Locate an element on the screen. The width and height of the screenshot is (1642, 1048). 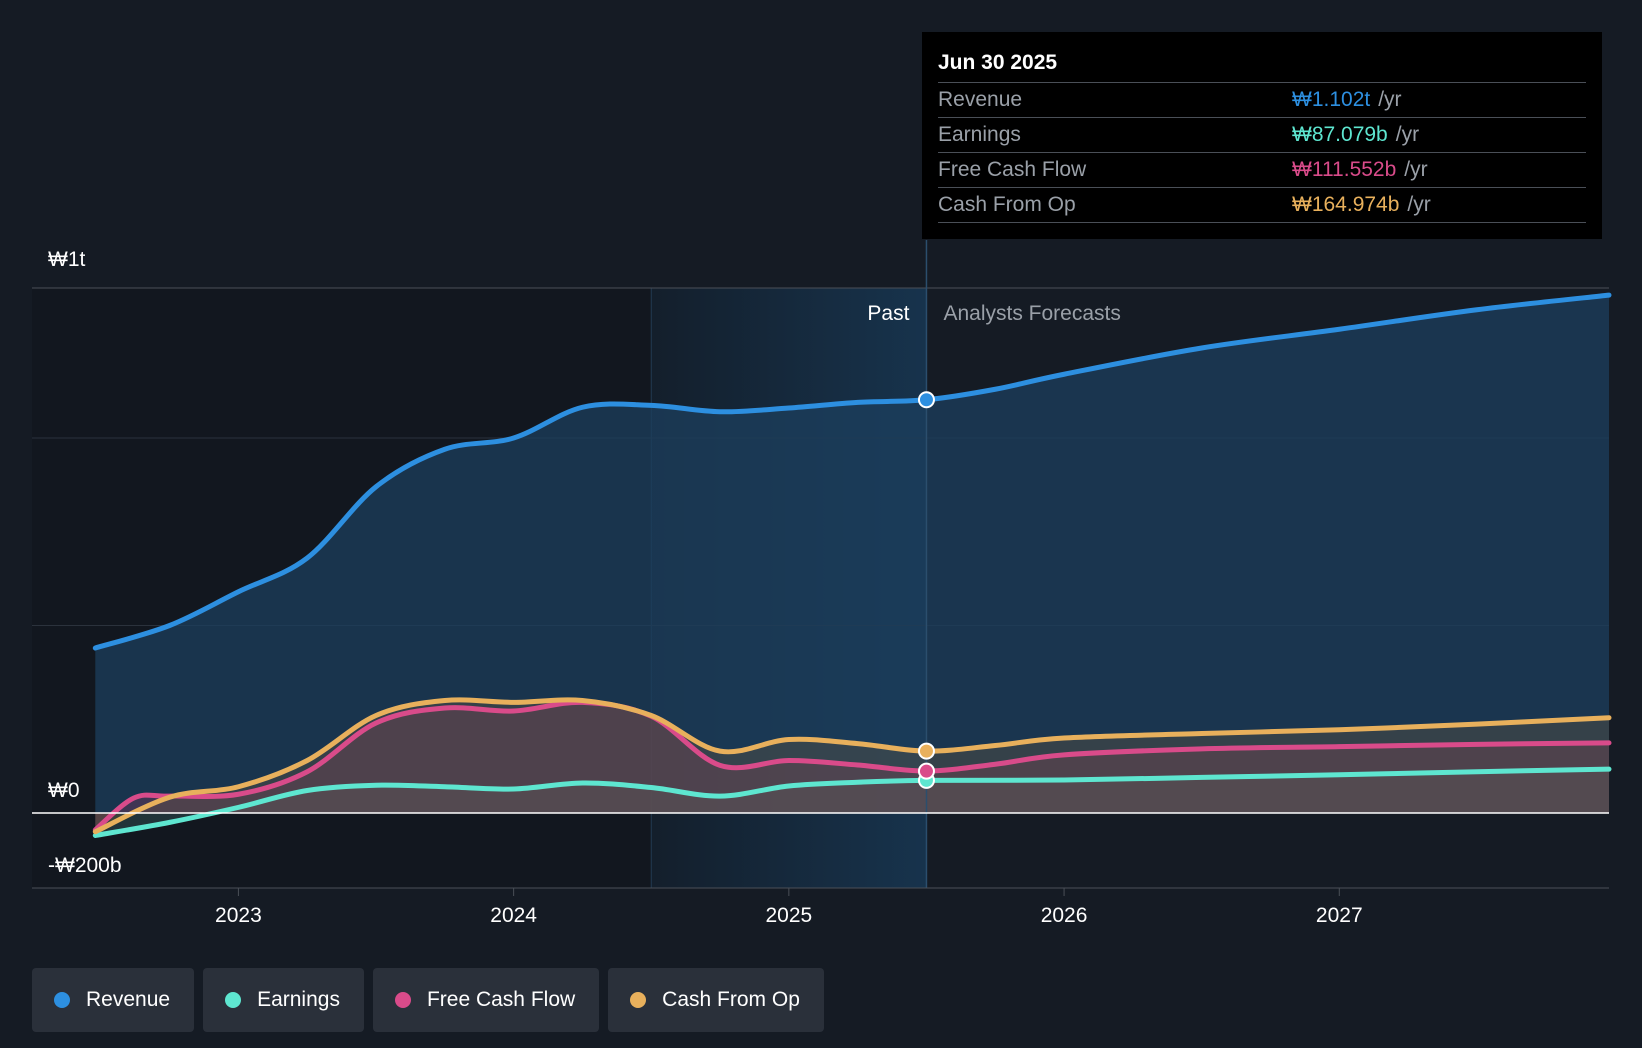
tooltip-value: ₩87.079b is located at coordinates (1340, 134).